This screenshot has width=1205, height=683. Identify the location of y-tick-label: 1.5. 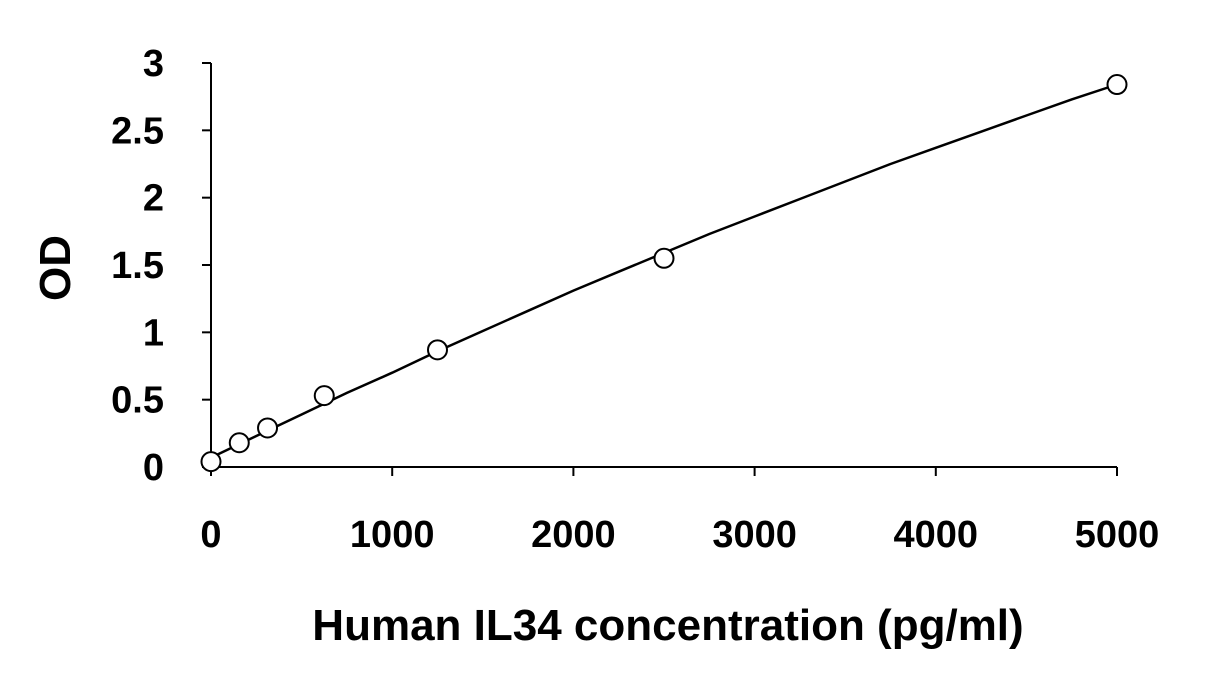
(137, 266).